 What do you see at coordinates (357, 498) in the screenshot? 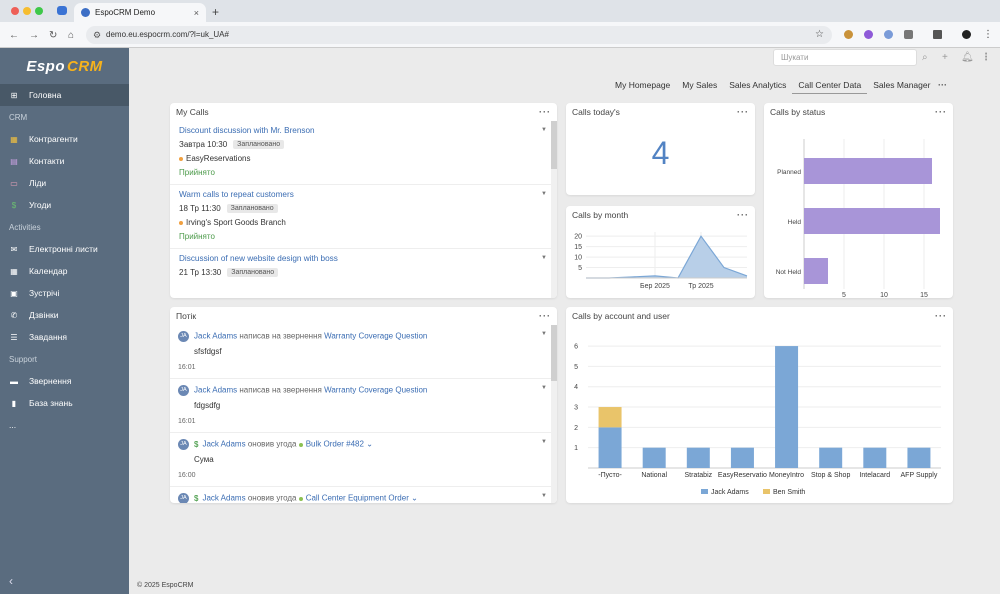
I see `target-link: Call Center Equipment Order` at bounding box center [357, 498].